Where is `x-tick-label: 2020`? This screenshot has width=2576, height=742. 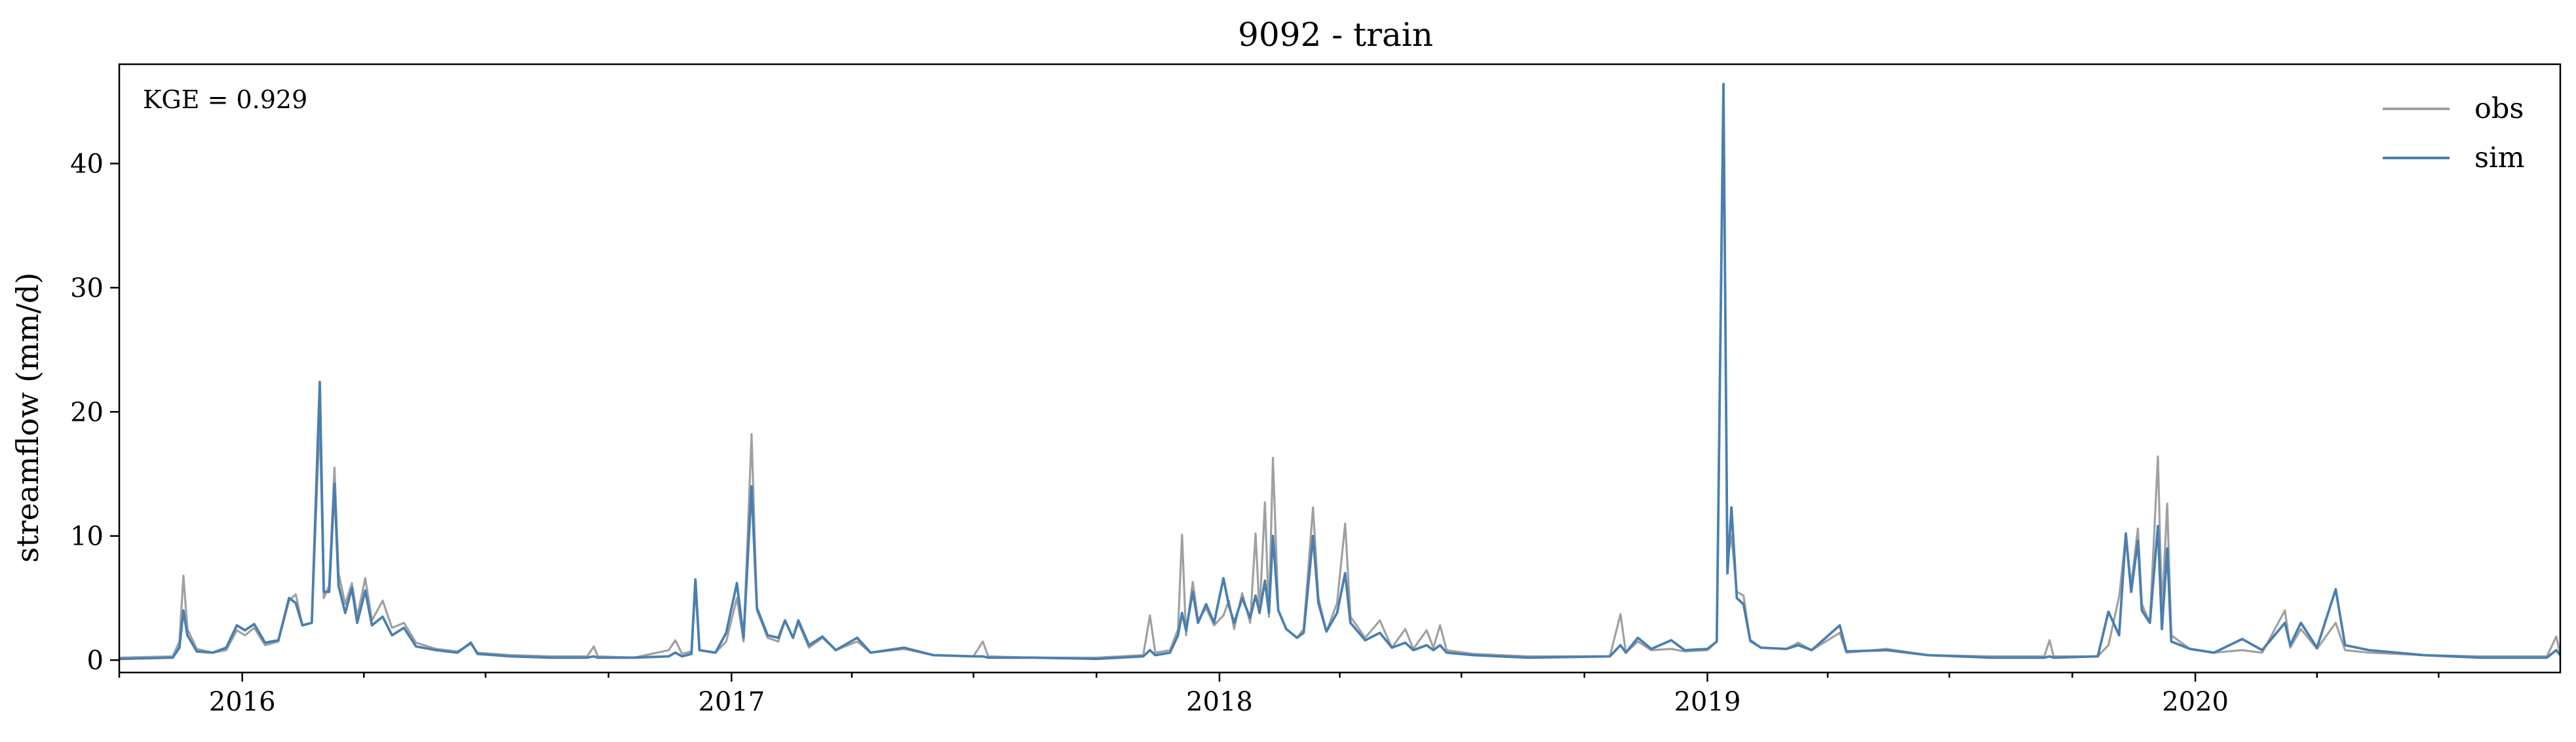
x-tick-label: 2020 is located at coordinates (2195, 702).